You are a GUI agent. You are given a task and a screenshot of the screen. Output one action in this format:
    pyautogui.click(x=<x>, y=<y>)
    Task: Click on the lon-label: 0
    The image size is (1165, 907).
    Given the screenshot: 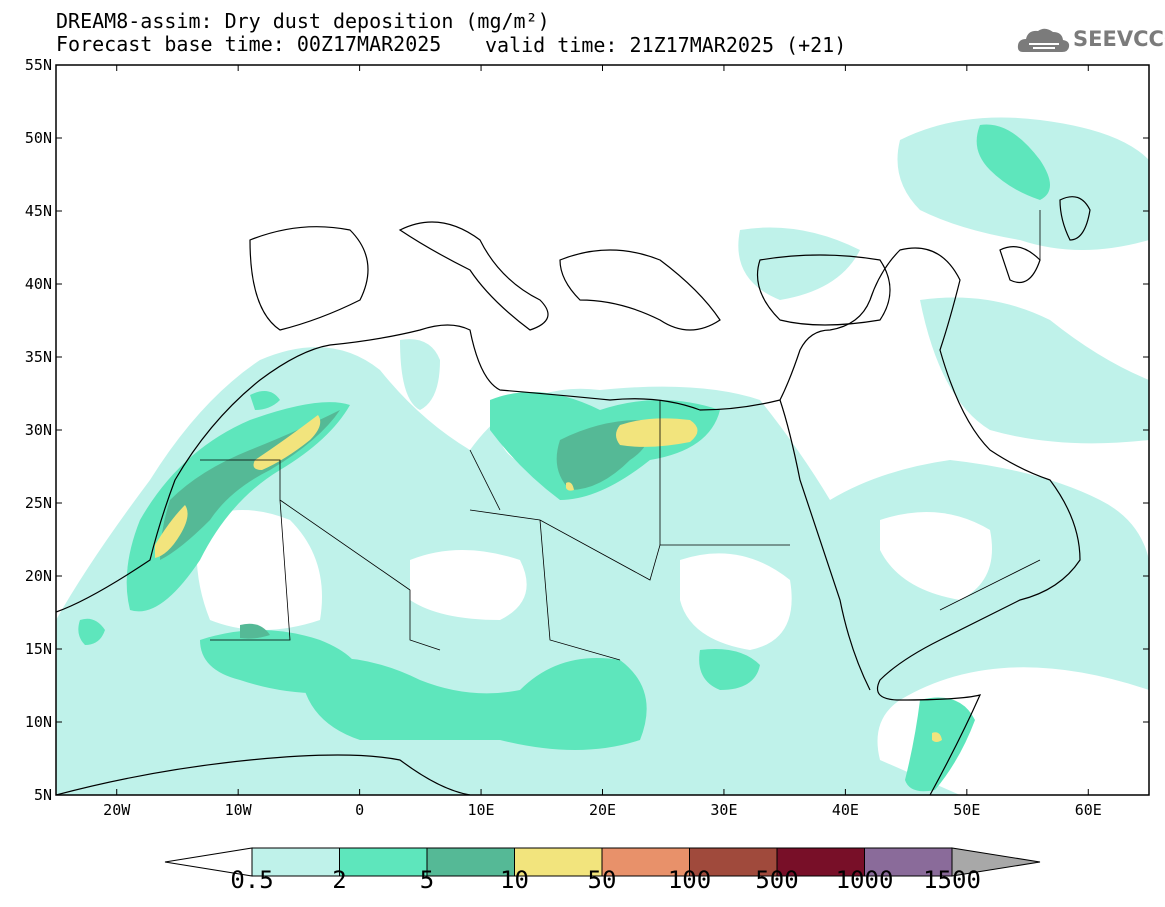 What is the action you would take?
    pyautogui.click(x=359, y=810)
    